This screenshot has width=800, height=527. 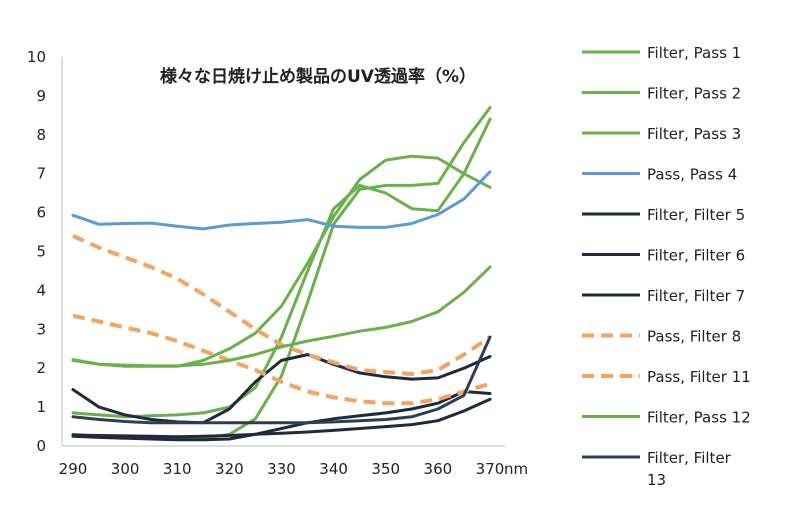 I want to click on x-axis-unit-label: nm, so click(x=516, y=469).